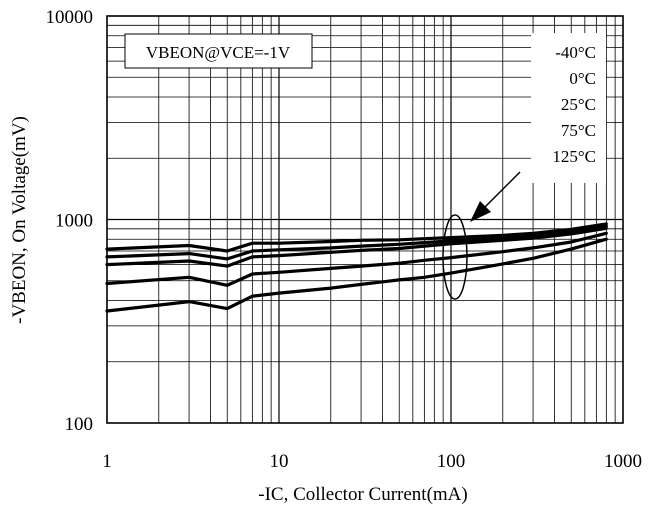 Image resolution: width=650 pixels, height=509 pixels. I want to click on y-tick-labels: 100 1000 10000, so click(70, 221).